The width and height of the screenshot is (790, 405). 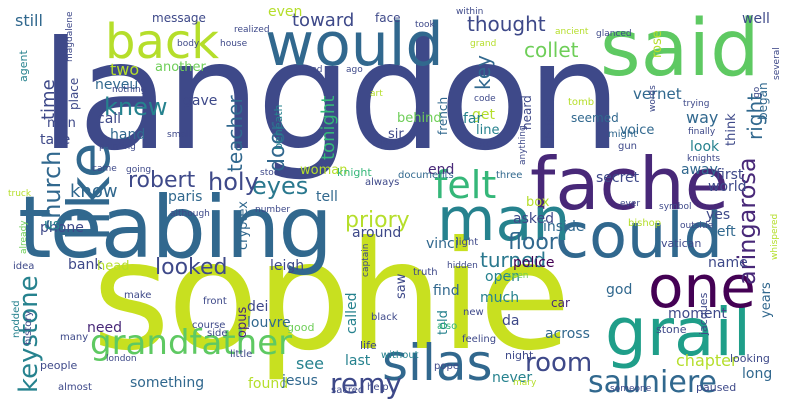 What do you see at coordinates (48, 99) in the screenshot?
I see `word-time: time` at bounding box center [48, 99].